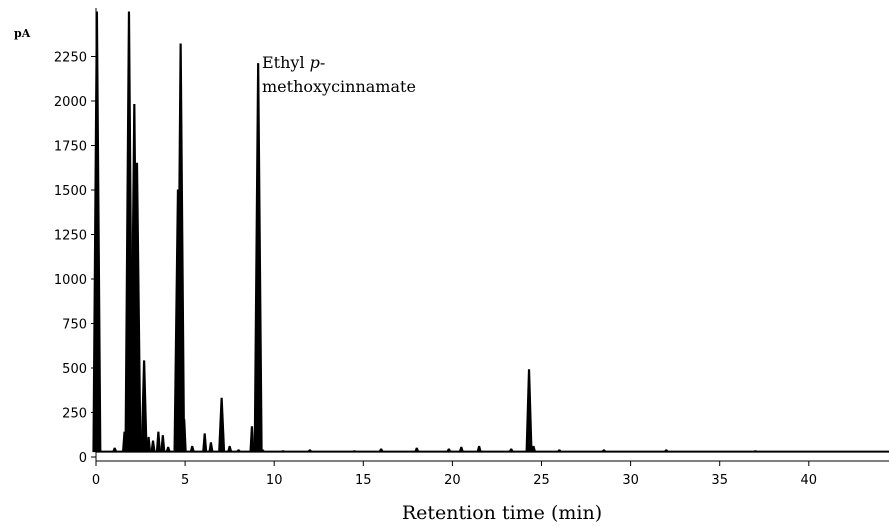 This screenshot has height=527, width=889. Describe the element at coordinates (70, 191) in the screenshot. I see `y-tick-label: 1500` at that location.